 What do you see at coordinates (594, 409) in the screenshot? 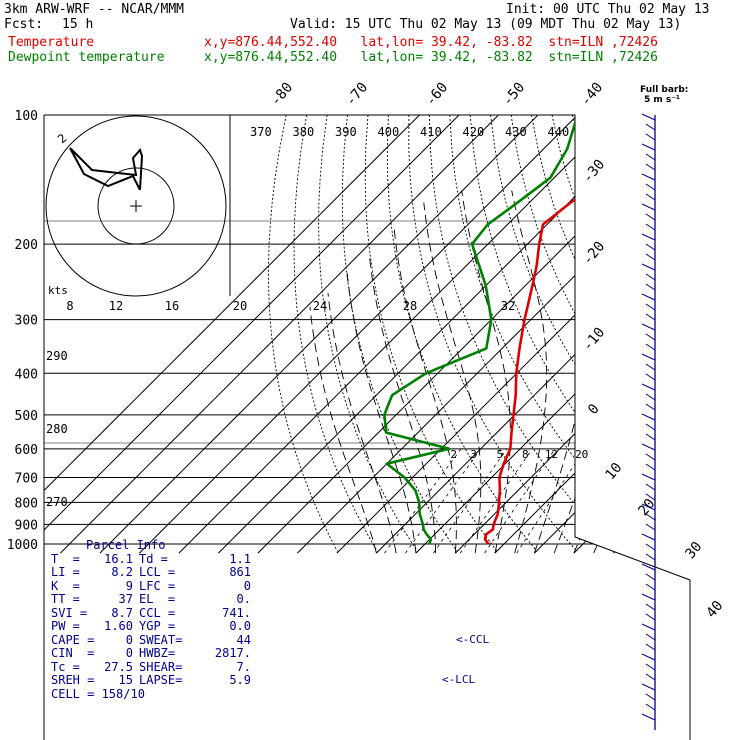
I see `isotherm-label: 0` at bounding box center [594, 409].